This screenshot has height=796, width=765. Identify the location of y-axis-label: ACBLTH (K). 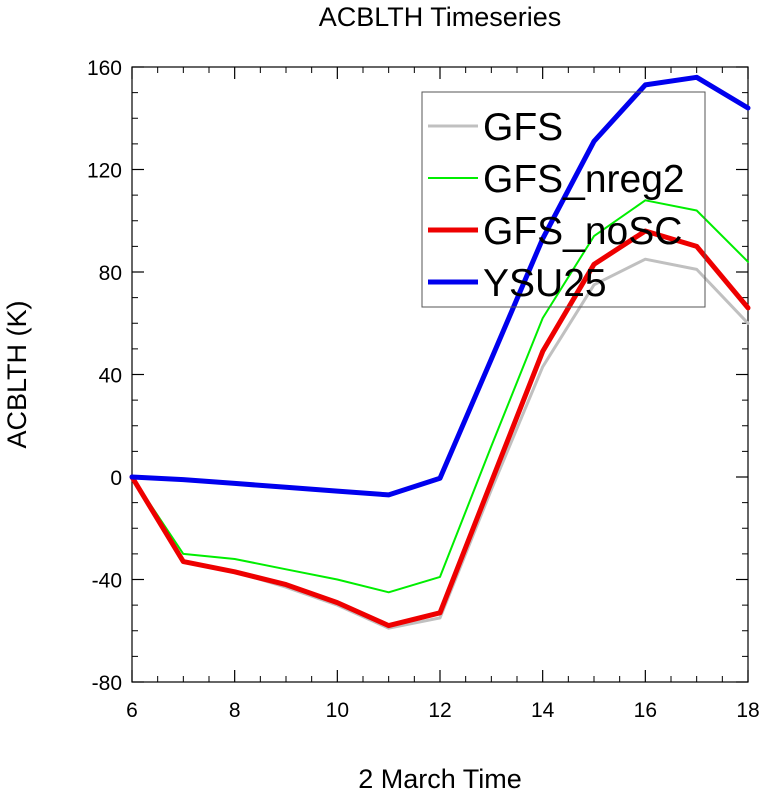
(17, 374).